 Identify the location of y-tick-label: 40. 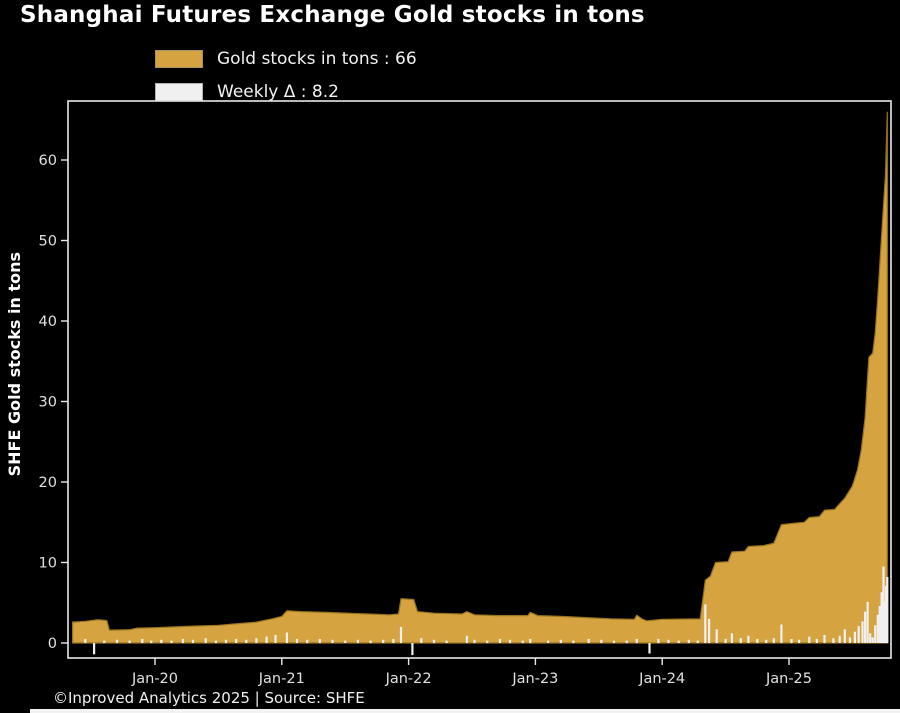
(48, 322).